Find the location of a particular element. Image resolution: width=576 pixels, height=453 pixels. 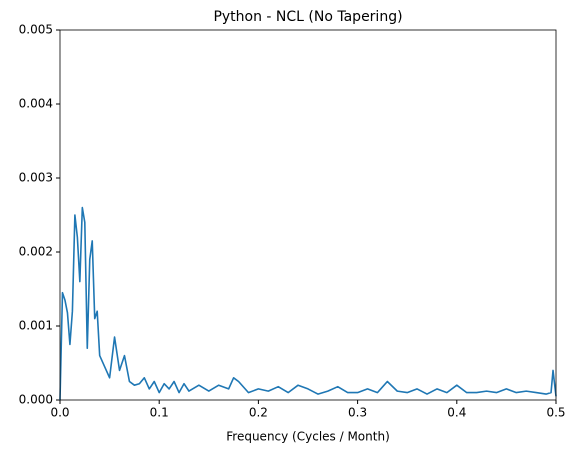

x-tick-label: 0.4 is located at coordinates (456, 413).